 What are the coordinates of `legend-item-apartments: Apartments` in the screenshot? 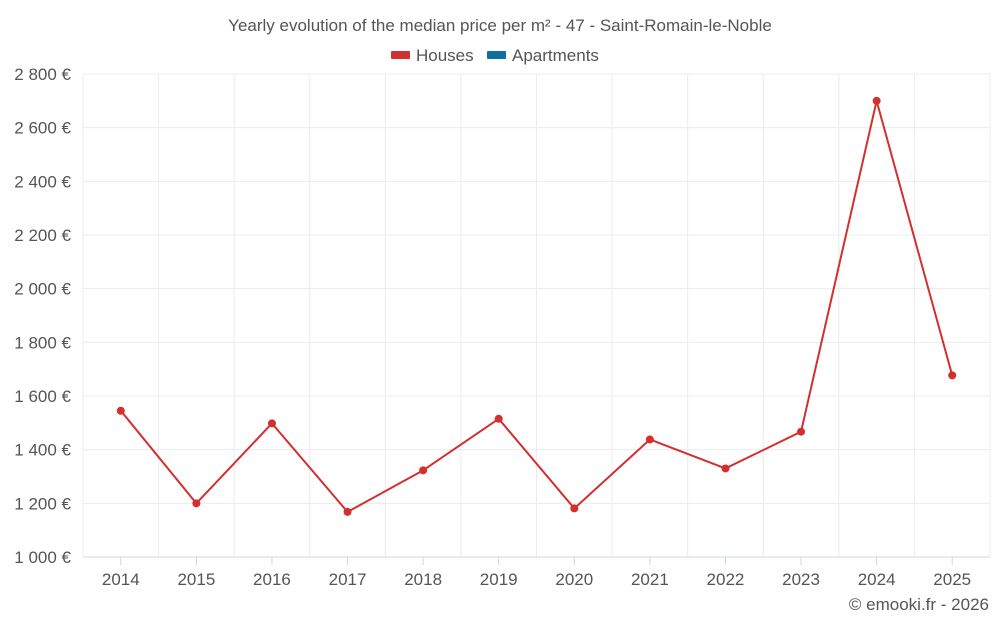 It's located at (543, 55).